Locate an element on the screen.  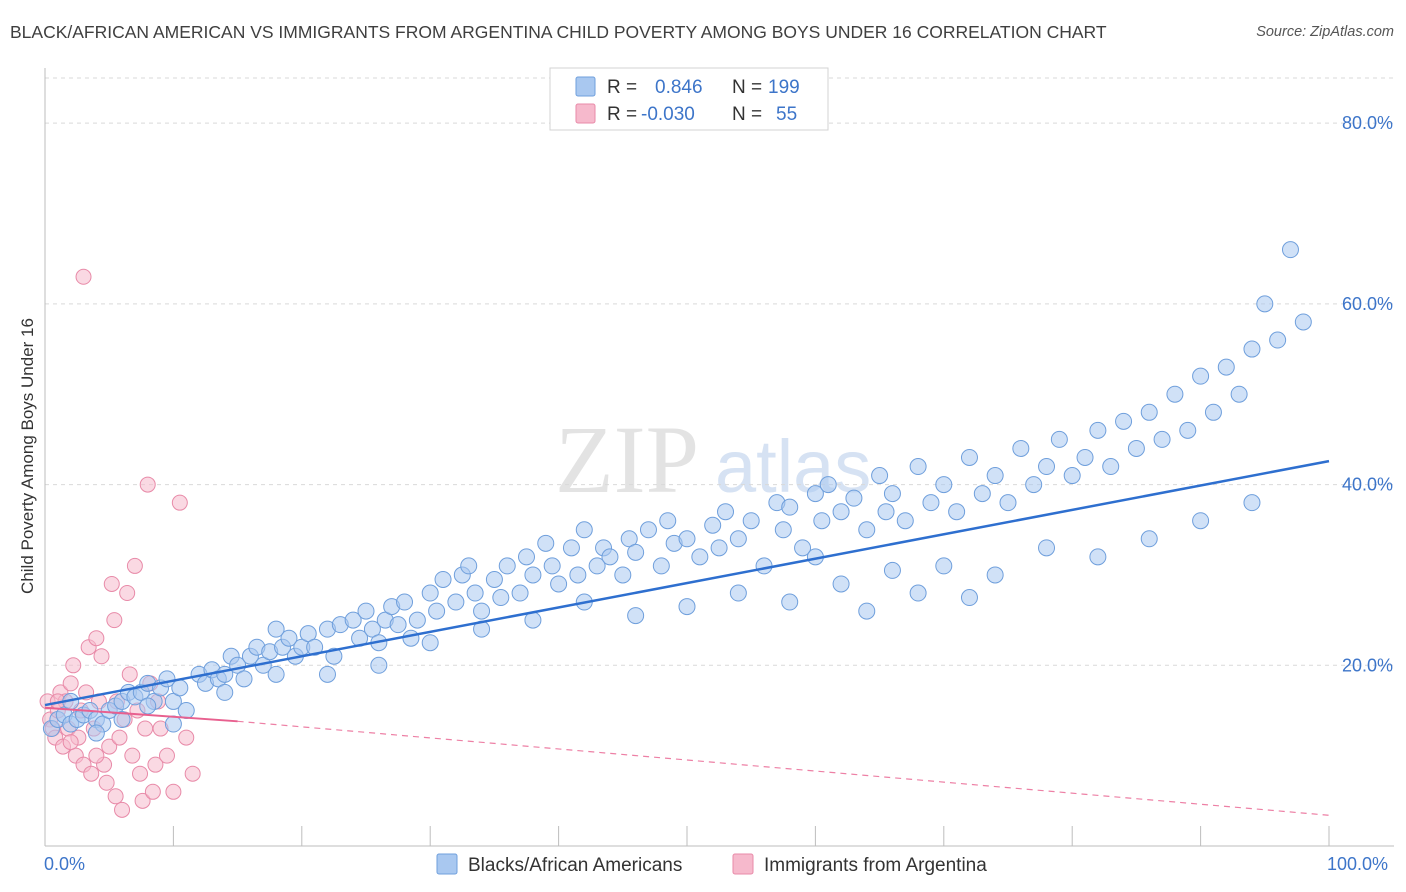
legend-n-value-argentina: 55 is located at coordinates (786, 114).